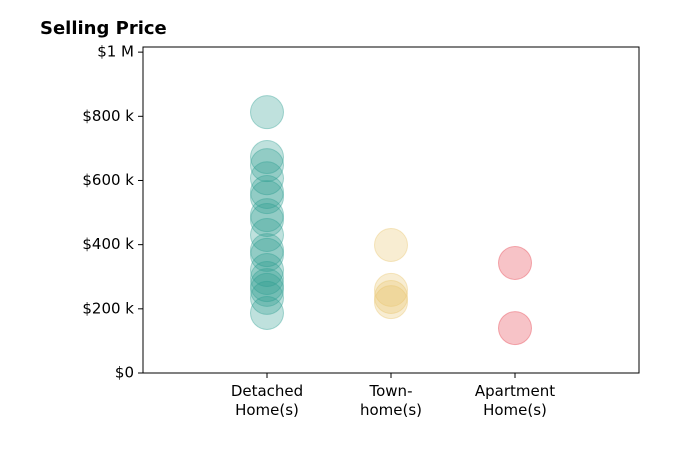 The width and height of the screenshot is (679, 462). What do you see at coordinates (515, 400) in the screenshot?
I see `x-tick-label: Apartment Home(s)` at bounding box center [515, 400].